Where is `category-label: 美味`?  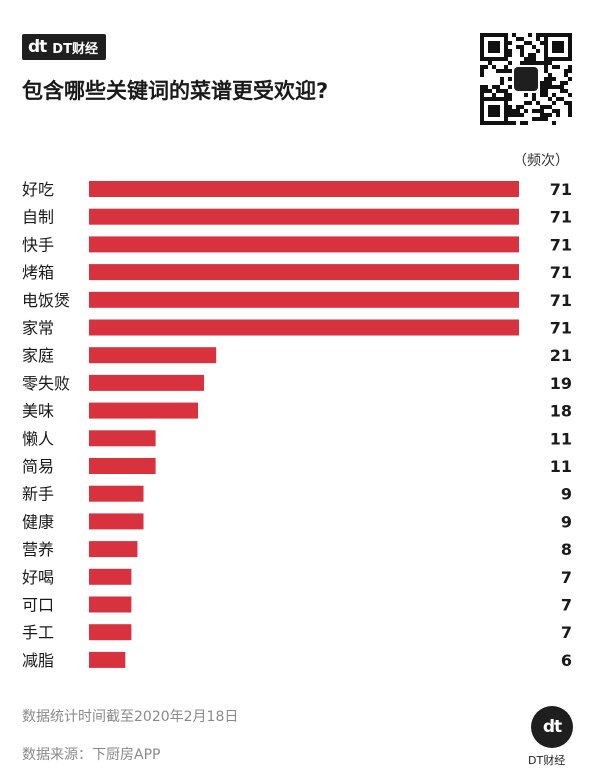
category-label: 美味 is located at coordinates (38, 411).